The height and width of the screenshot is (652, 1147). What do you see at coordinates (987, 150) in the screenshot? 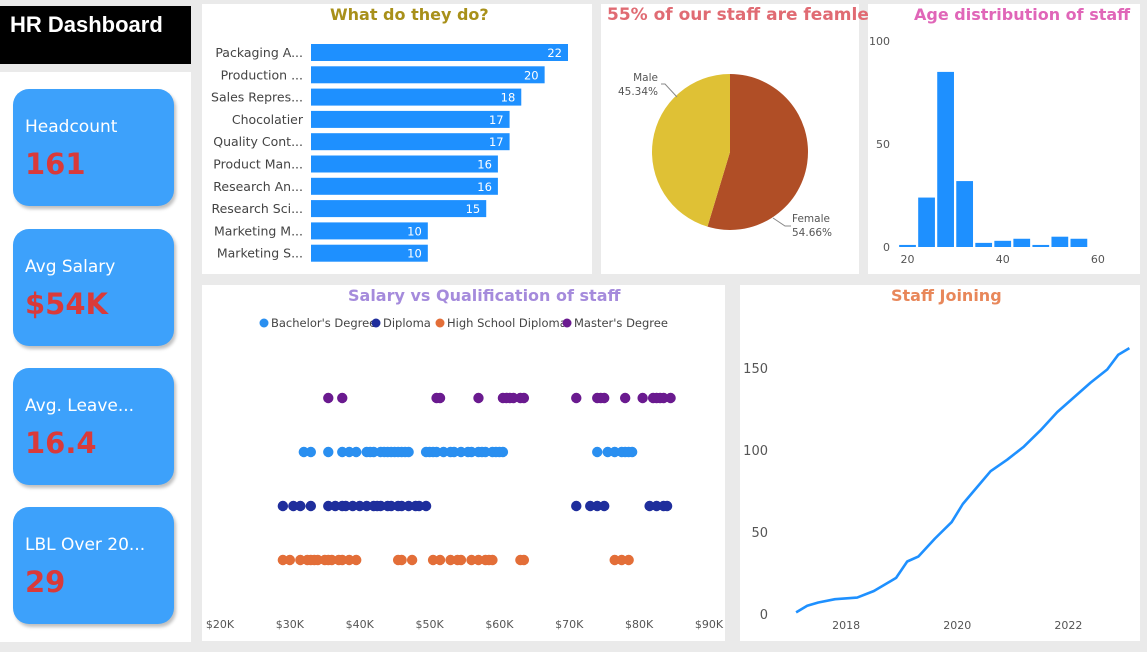
I see `age-bar-chart: 0 50 100 20 40 60` at bounding box center [987, 150].